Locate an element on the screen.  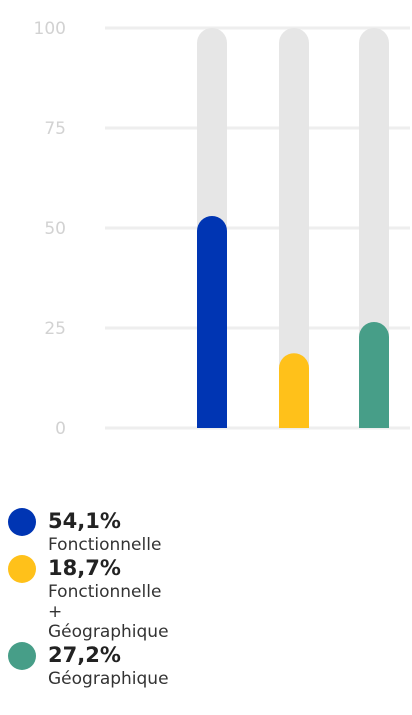
y-axis-ticks: 100 75 50 25 0 is located at coordinates (50, 229).